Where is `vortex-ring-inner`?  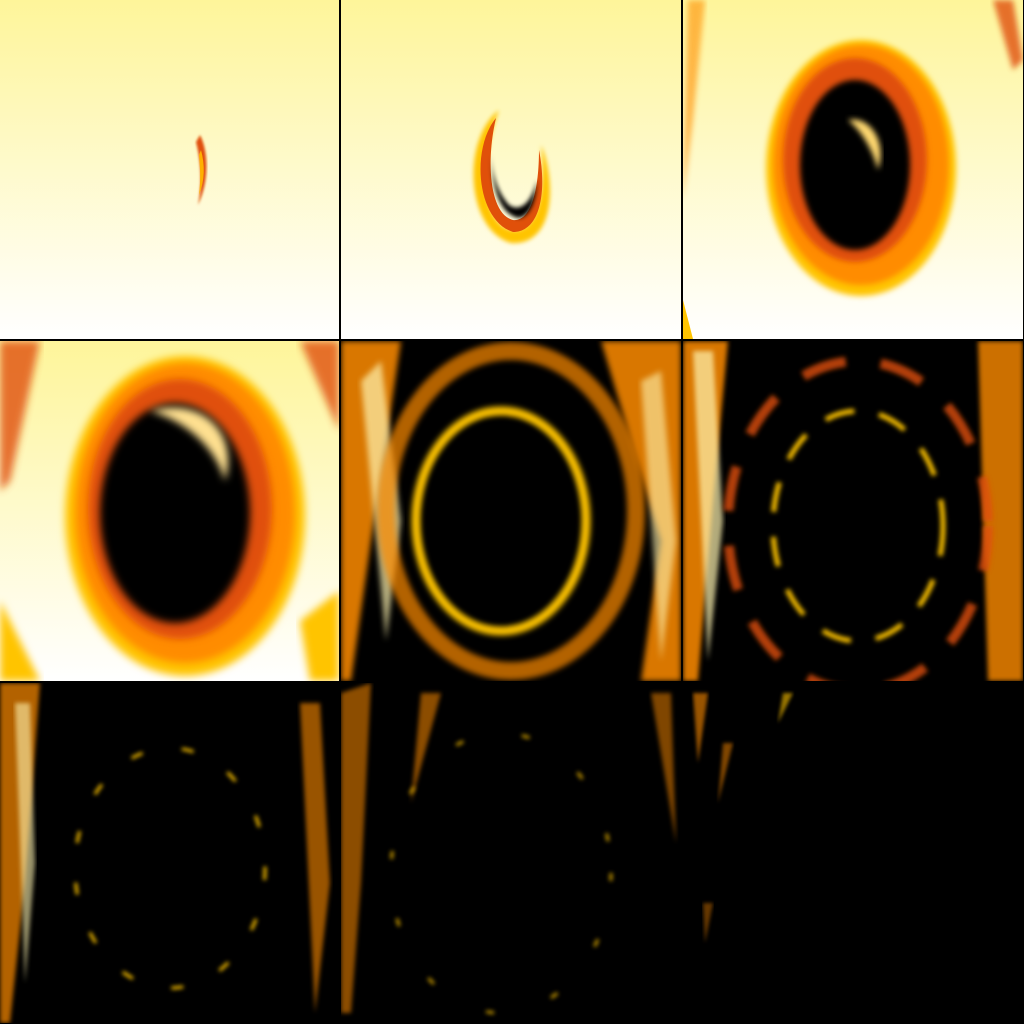 vortex-ring-inner is located at coordinates (501, 521).